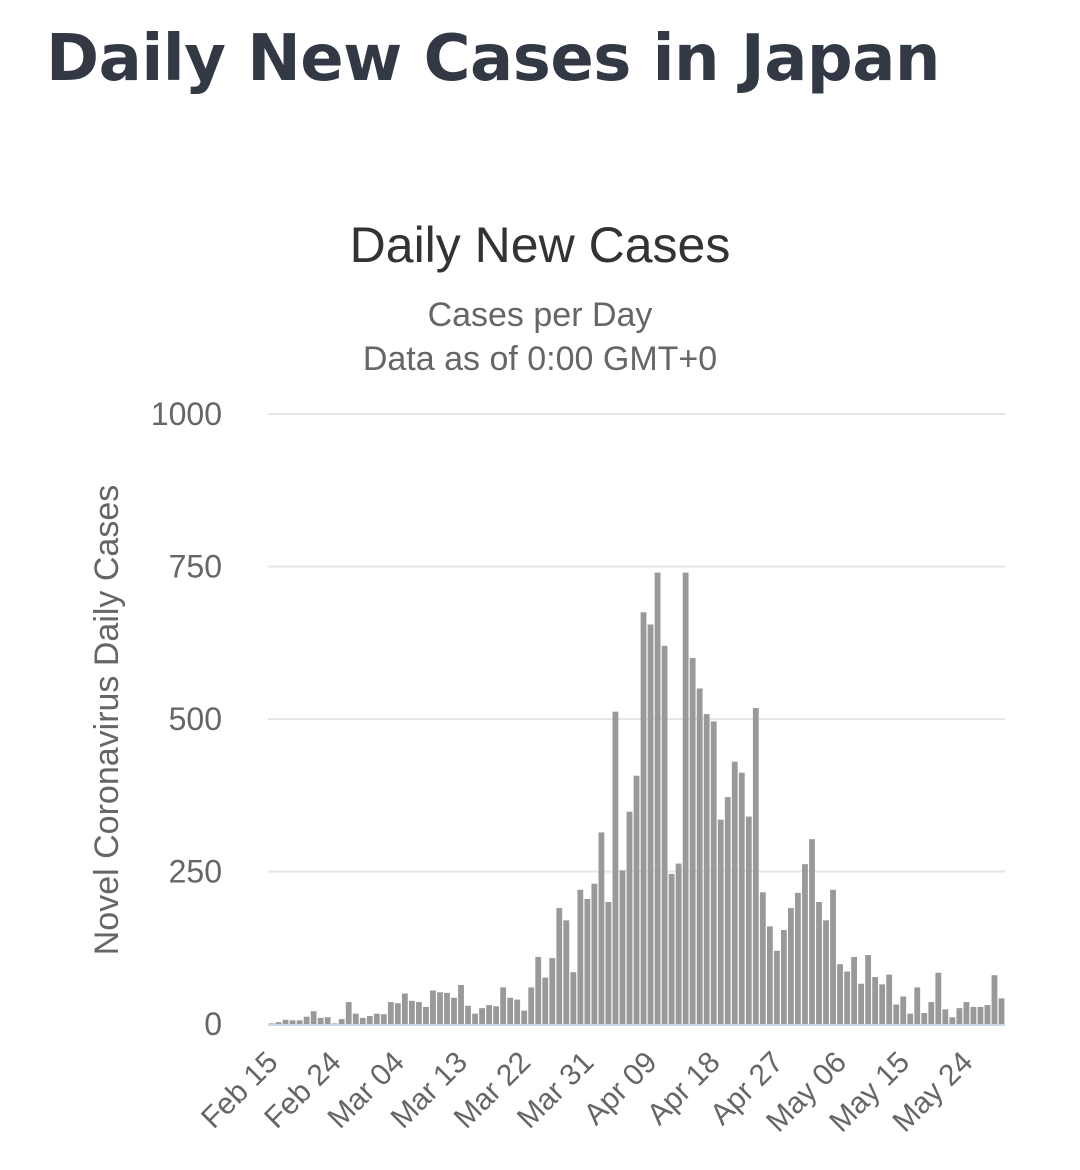 The width and height of the screenshot is (1080, 1170). What do you see at coordinates (195, 719) in the screenshot?
I see `y-tick-label: 500` at bounding box center [195, 719].